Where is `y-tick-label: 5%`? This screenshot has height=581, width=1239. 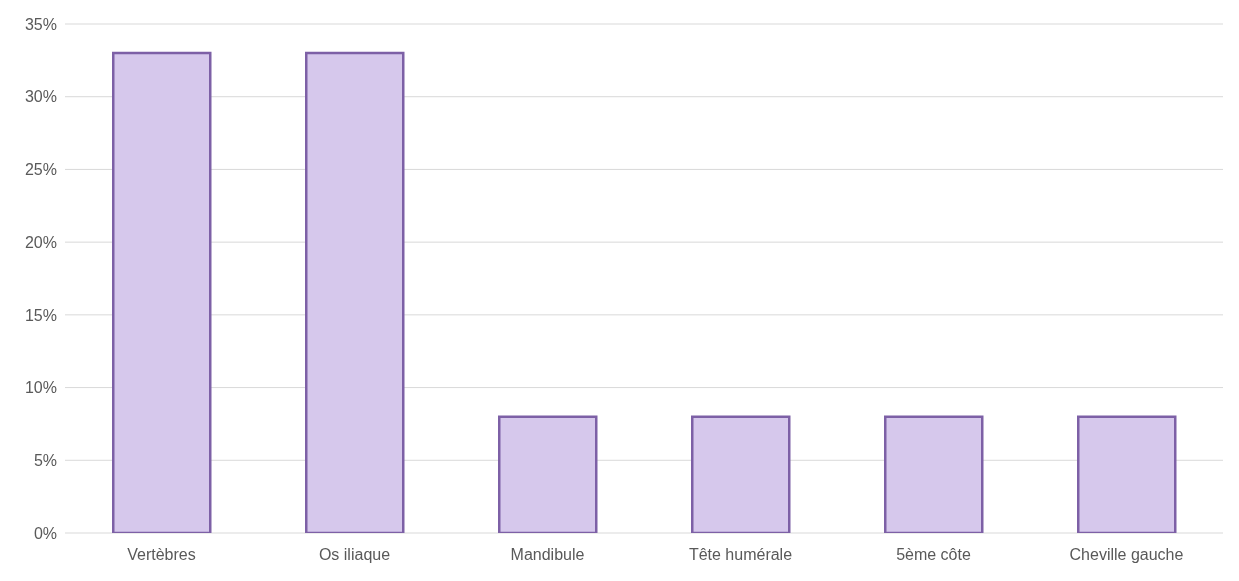
y-tick-label: 5% is located at coordinates (45, 460).